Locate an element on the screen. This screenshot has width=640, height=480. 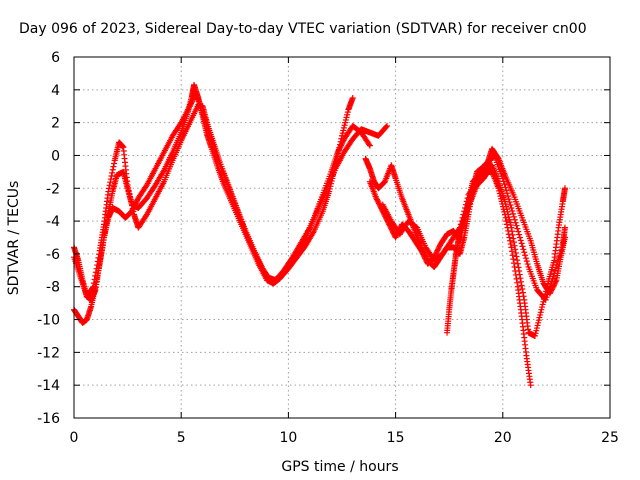
y-tick-label: -14 is located at coordinates (48, 386).